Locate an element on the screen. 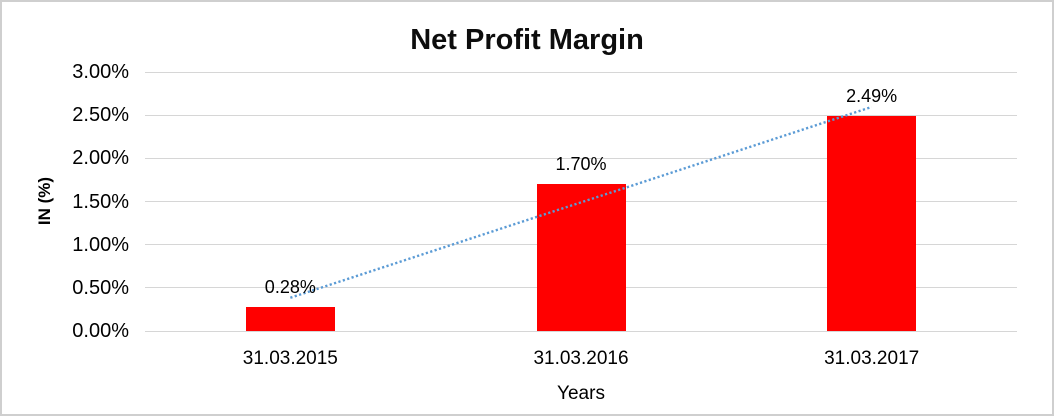 Image resolution: width=1054 pixels, height=416 pixels. chart-title: Net Profit Margin is located at coordinates (527, 40).